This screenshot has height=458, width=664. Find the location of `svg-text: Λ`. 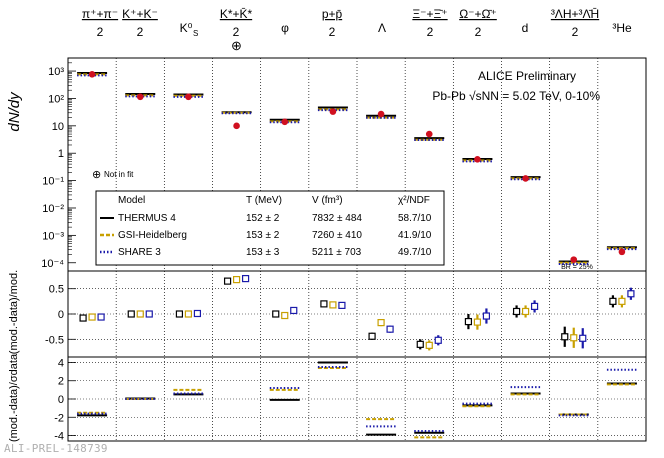

svg-text: Λ is located at coordinates (382, 28).